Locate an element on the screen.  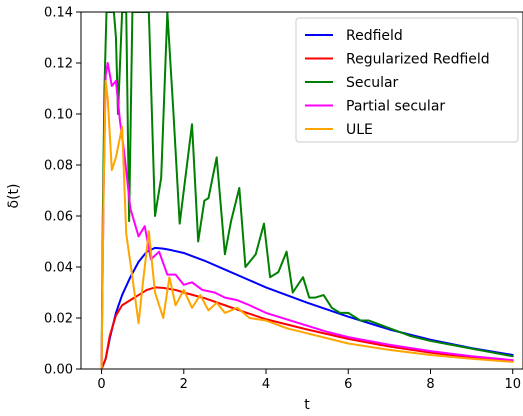
y-axis-ticks: 0.00 0.02 0.04 0.06 0.08 0.10 0.12 0.14 is located at coordinates (62, 192).